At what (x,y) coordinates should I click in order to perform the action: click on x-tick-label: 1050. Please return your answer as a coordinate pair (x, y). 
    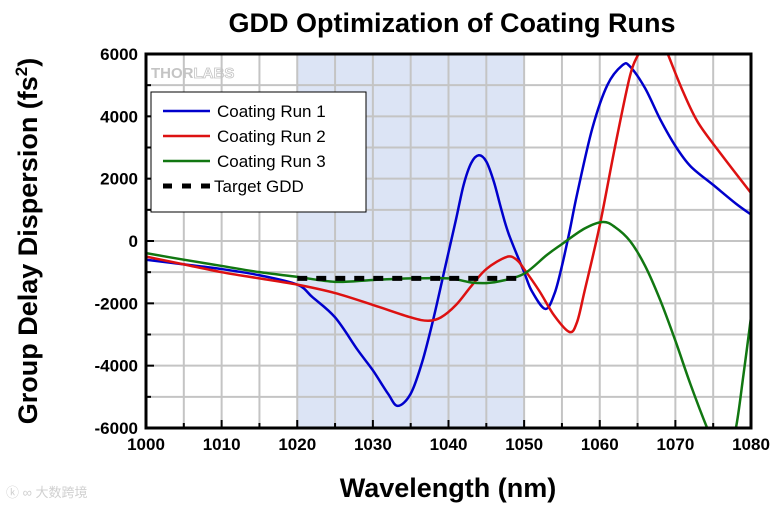
    Looking at the image, I should click on (524, 444).